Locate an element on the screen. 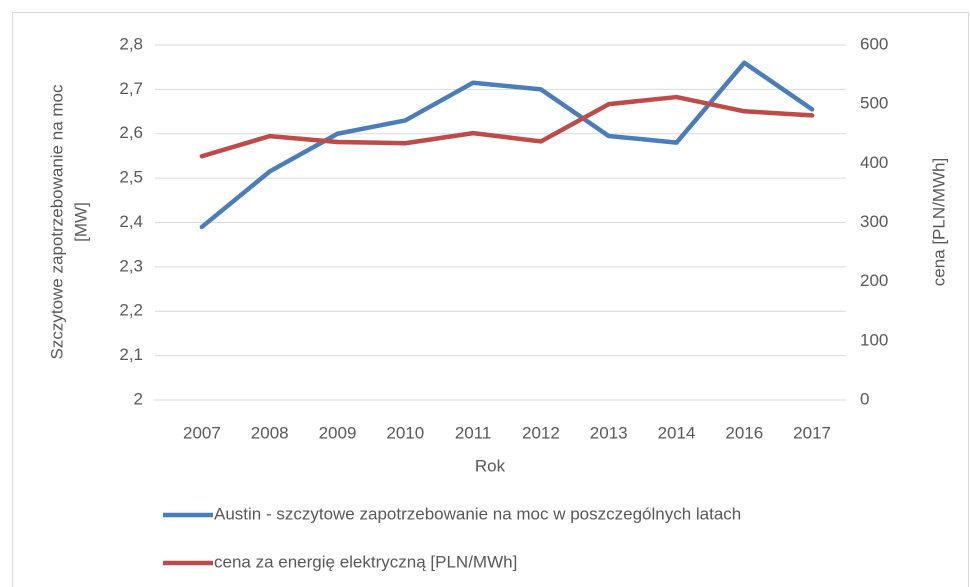 This screenshot has height=587, width=970. x-tick-label: 2012 is located at coordinates (541, 432).